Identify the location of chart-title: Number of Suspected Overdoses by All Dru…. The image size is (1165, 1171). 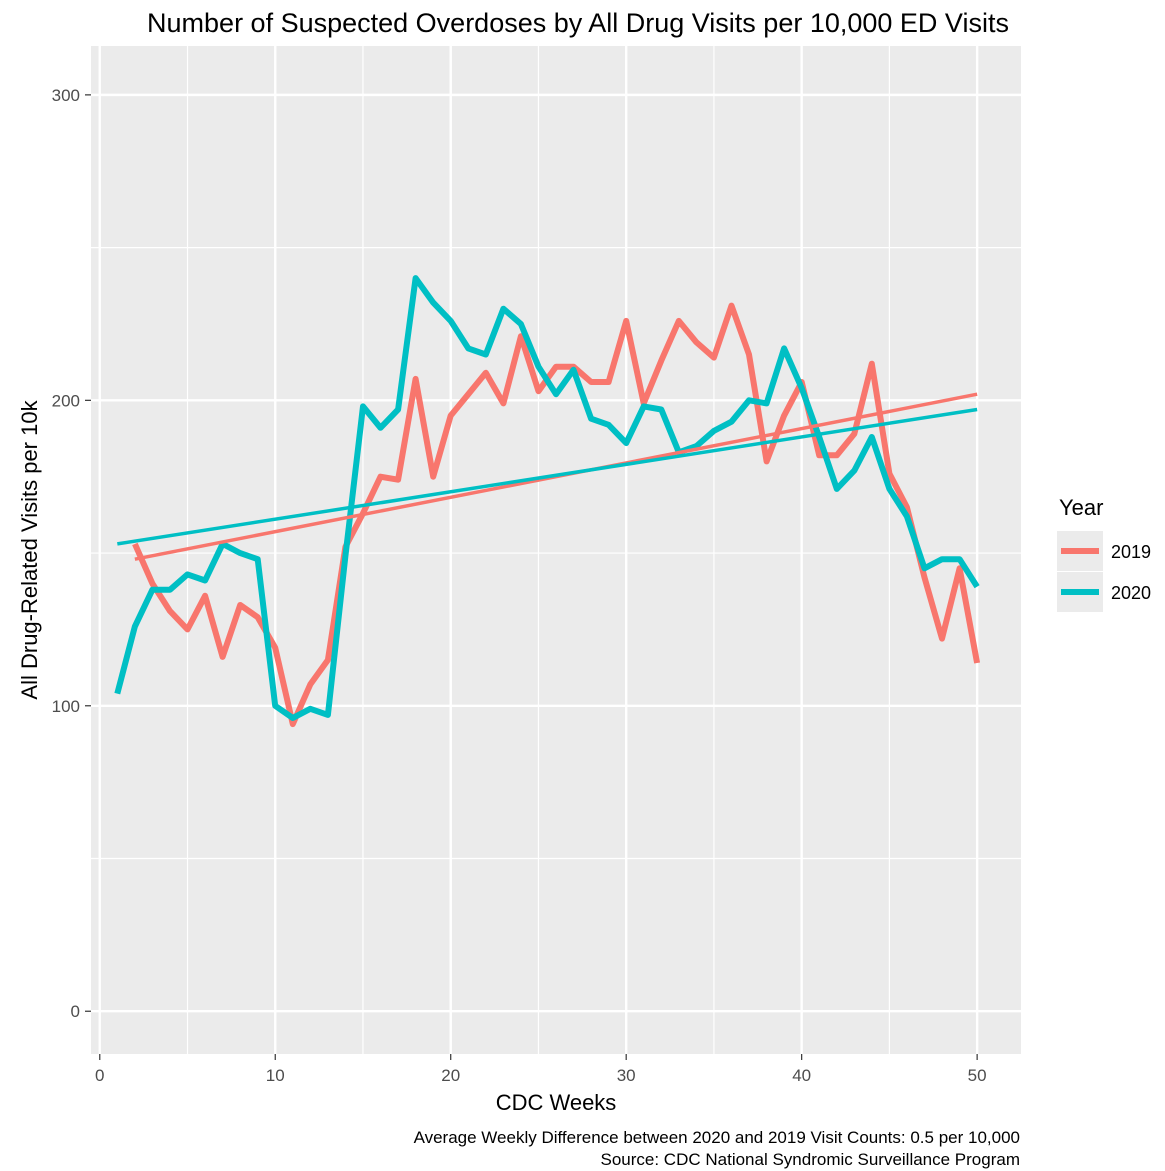
(578, 23).